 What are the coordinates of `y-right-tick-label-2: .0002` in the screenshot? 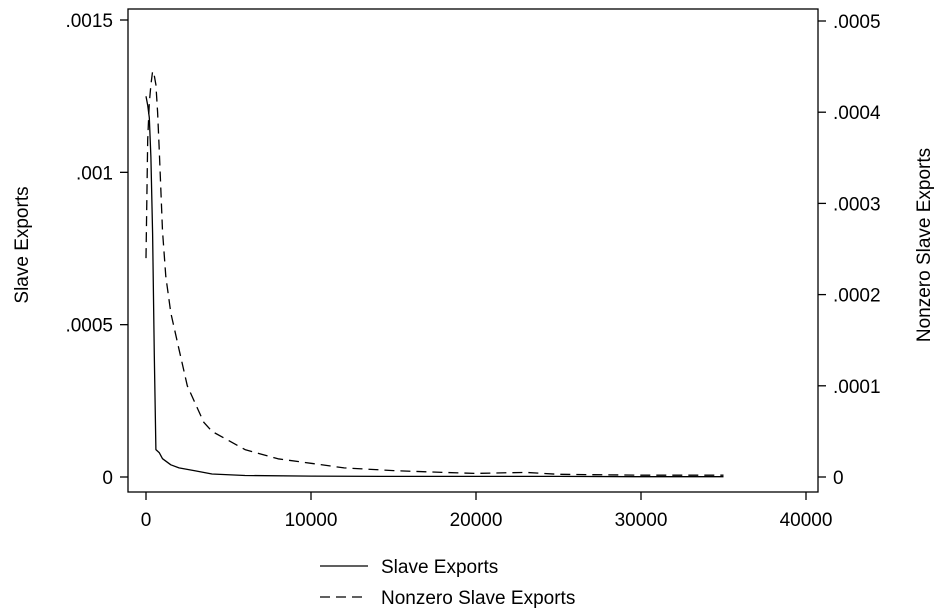 It's located at (857, 296).